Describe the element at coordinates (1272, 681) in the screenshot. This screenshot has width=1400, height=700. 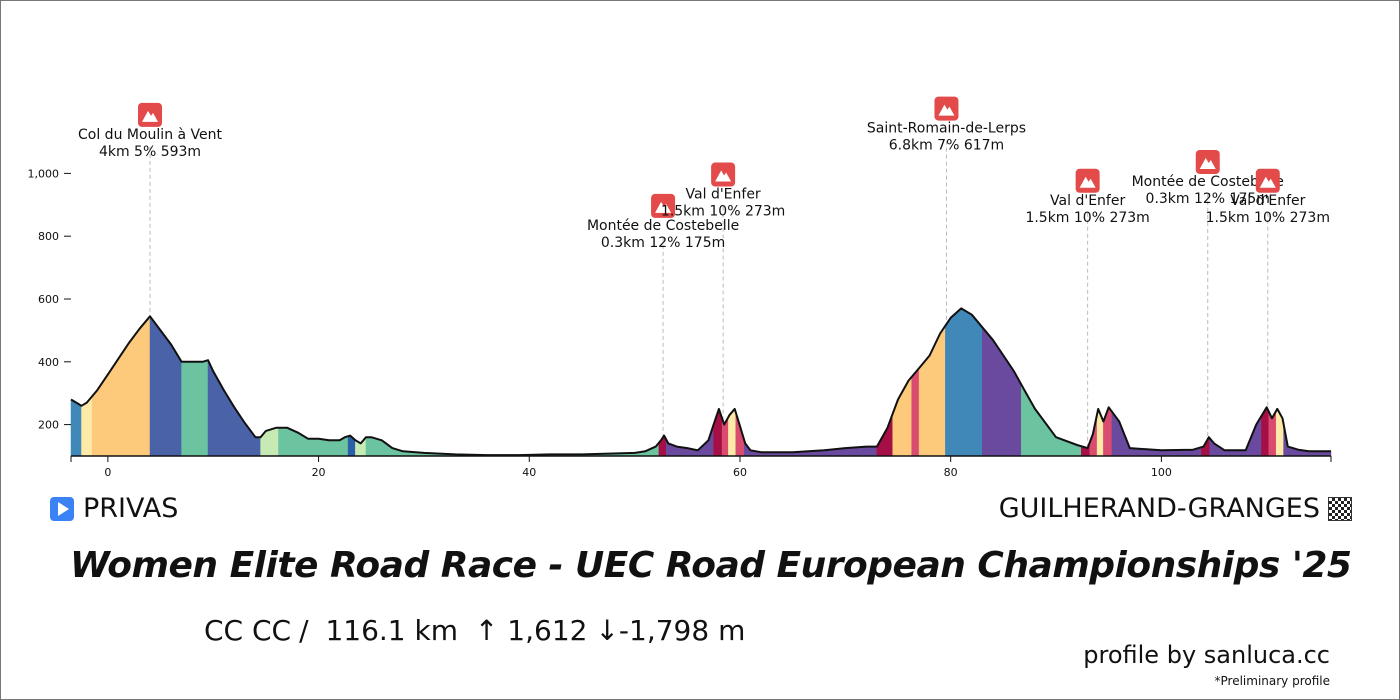
I see `preliminary-note: *Preliminary profile` at that location.